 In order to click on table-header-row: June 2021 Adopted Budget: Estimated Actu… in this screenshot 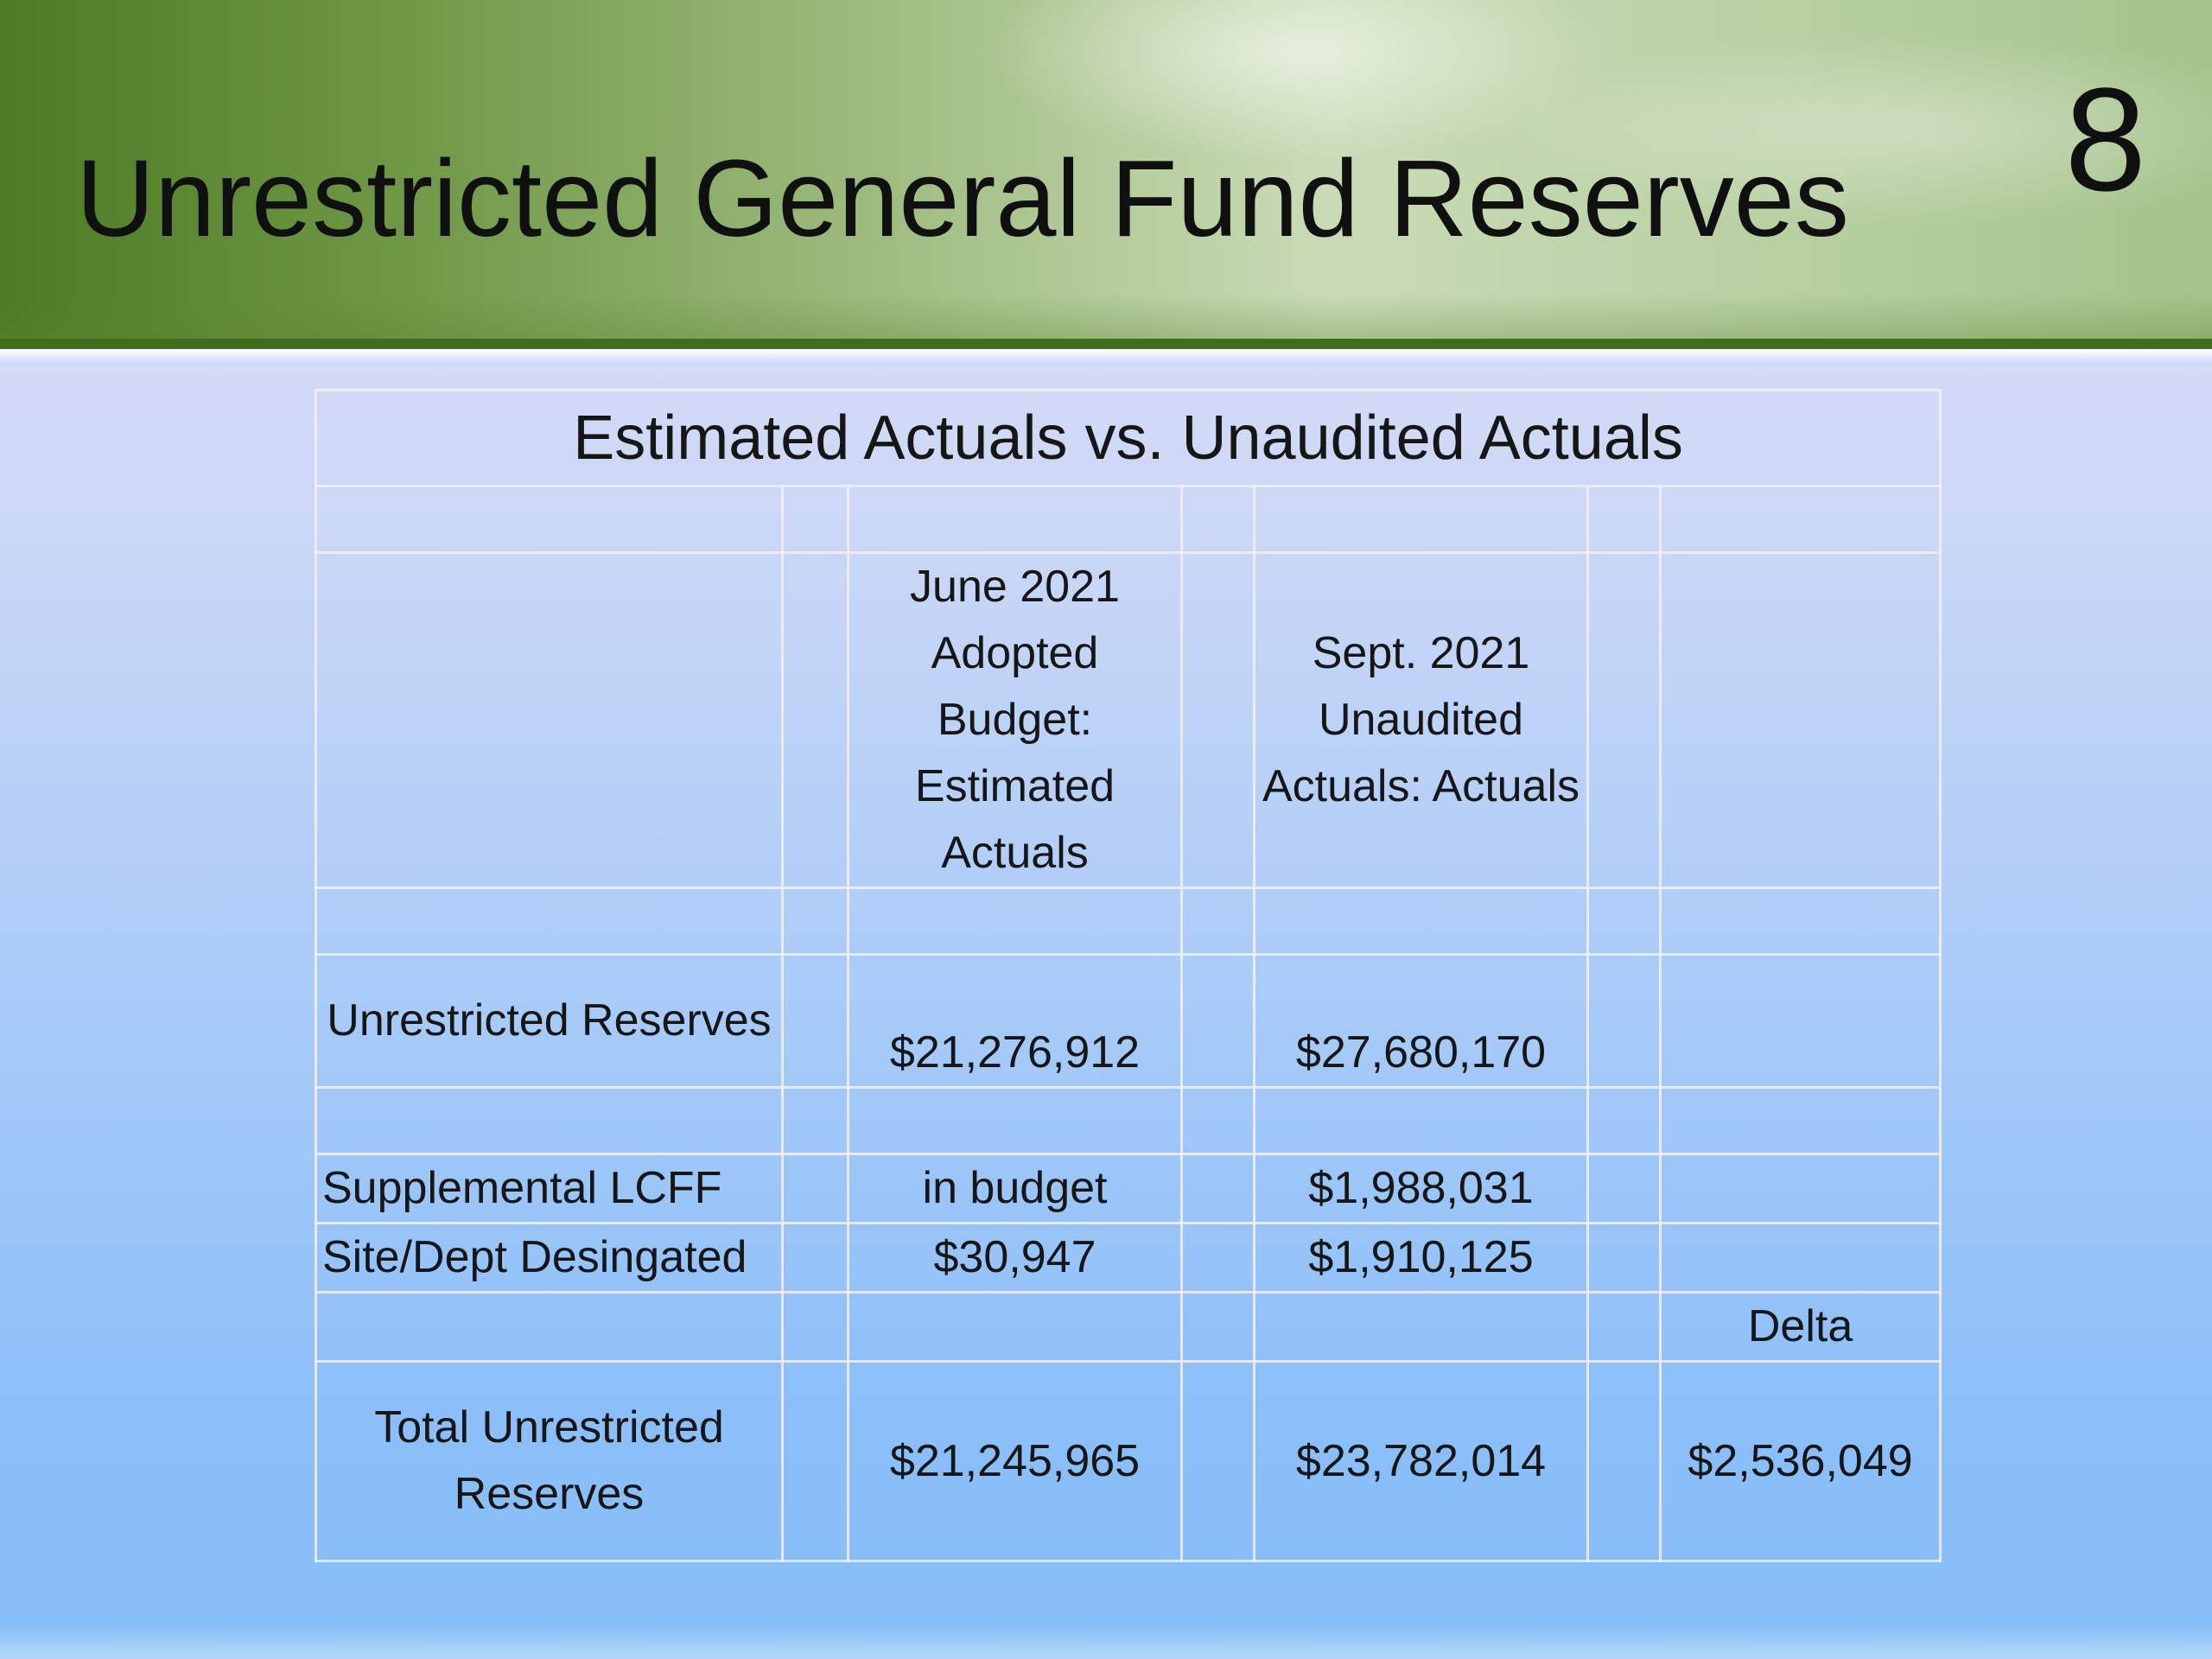, I will do `click(1128, 720)`.